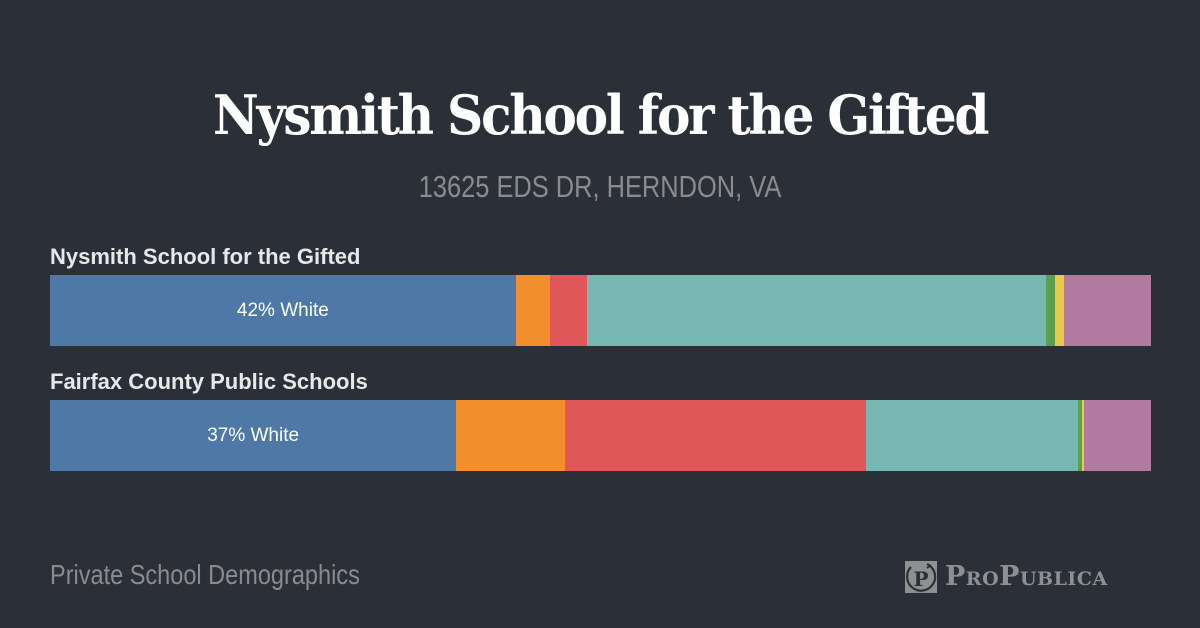 The image size is (1200, 628). I want to click on page-title: Nysmith School for the Gifted, so click(601, 115).